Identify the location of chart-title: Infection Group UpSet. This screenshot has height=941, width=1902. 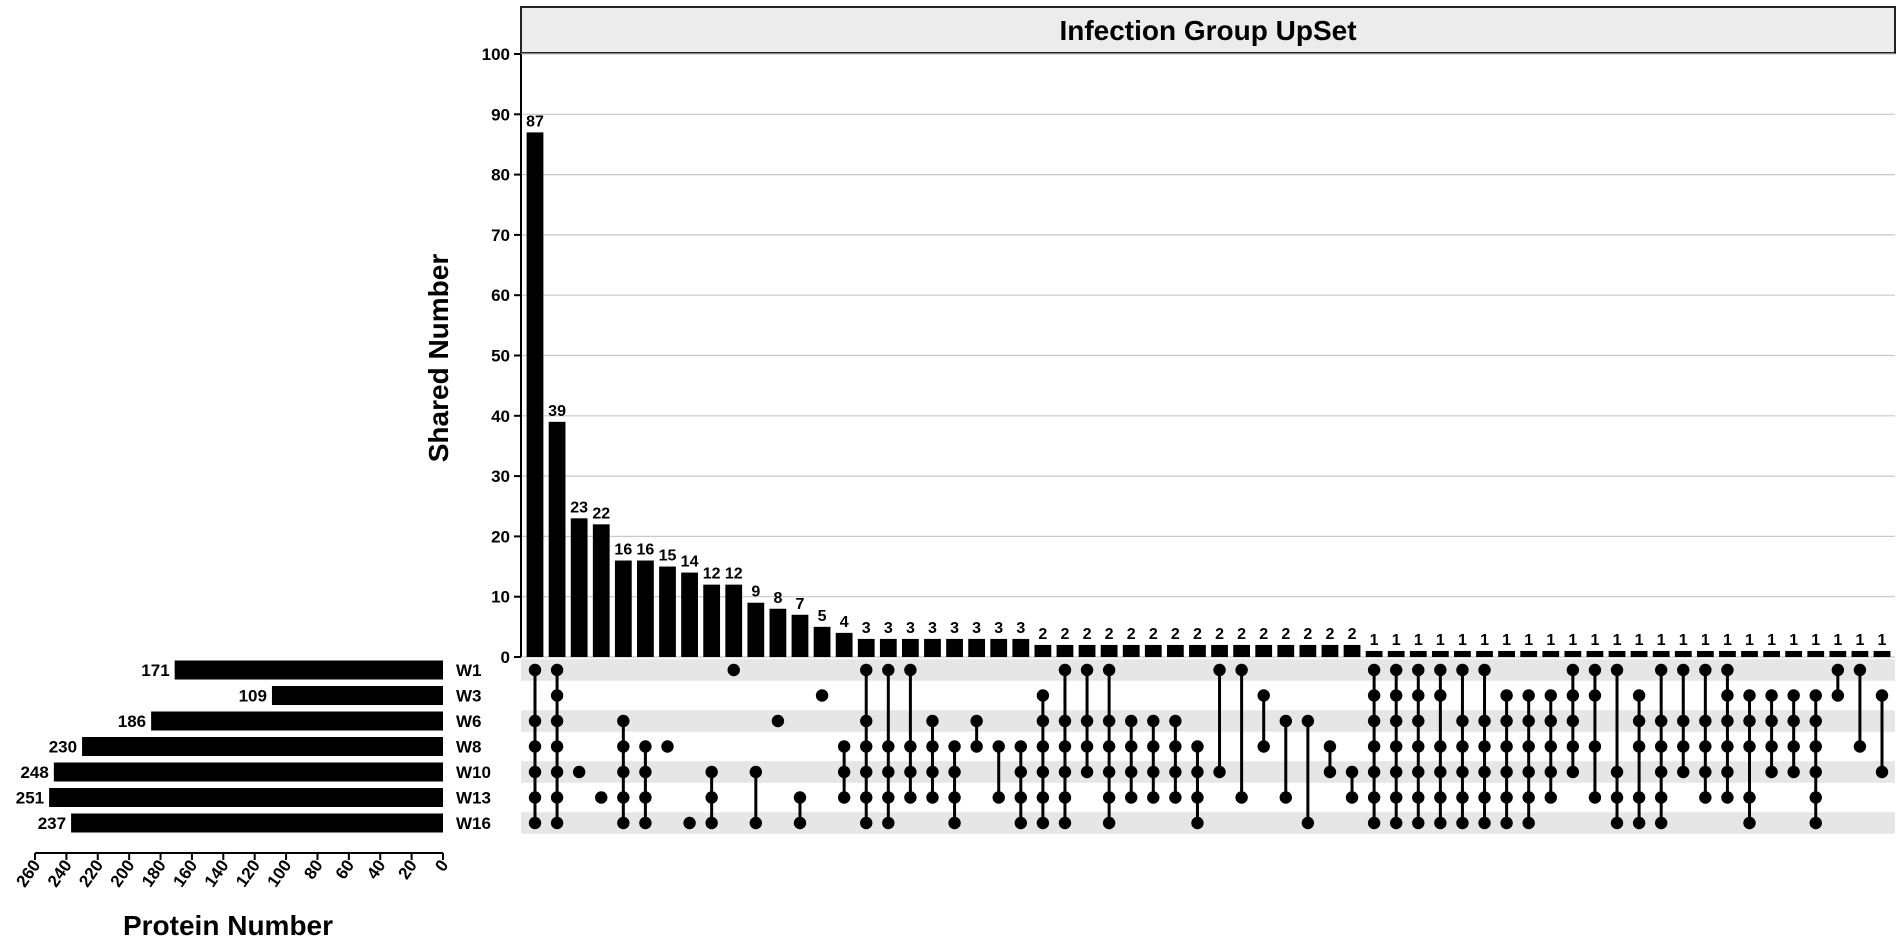
(1207, 30).